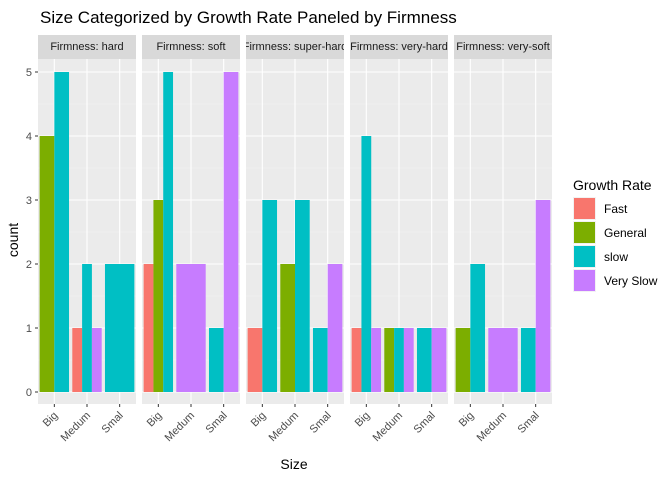 The height and width of the screenshot is (480, 672). Describe the element at coordinates (29, 329) in the screenshot. I see `y-tick-label: 1` at that location.